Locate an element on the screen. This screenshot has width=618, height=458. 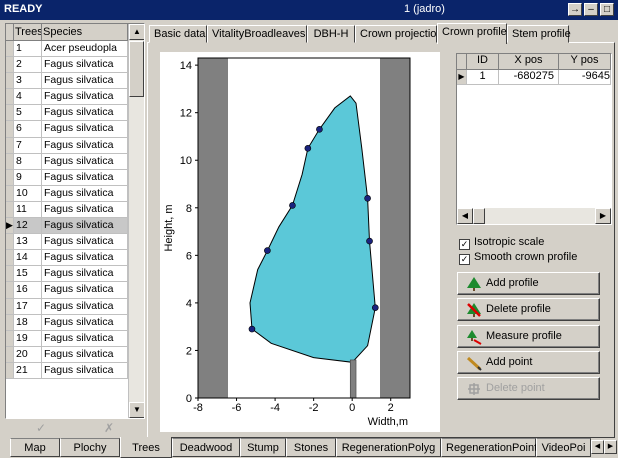
cell-tree: 14 is located at coordinates (28, 258).